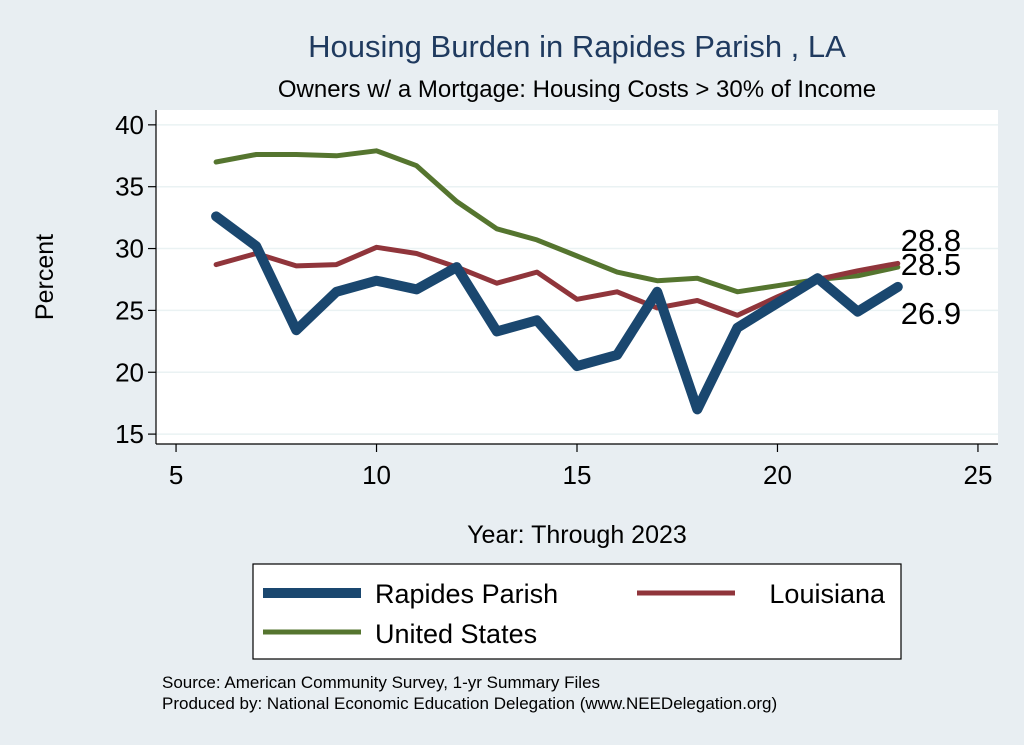 The image size is (1024, 745). Describe the element at coordinates (466, 594) in the screenshot. I see `legend-label-rapides-parish: Rapides Parish` at that location.